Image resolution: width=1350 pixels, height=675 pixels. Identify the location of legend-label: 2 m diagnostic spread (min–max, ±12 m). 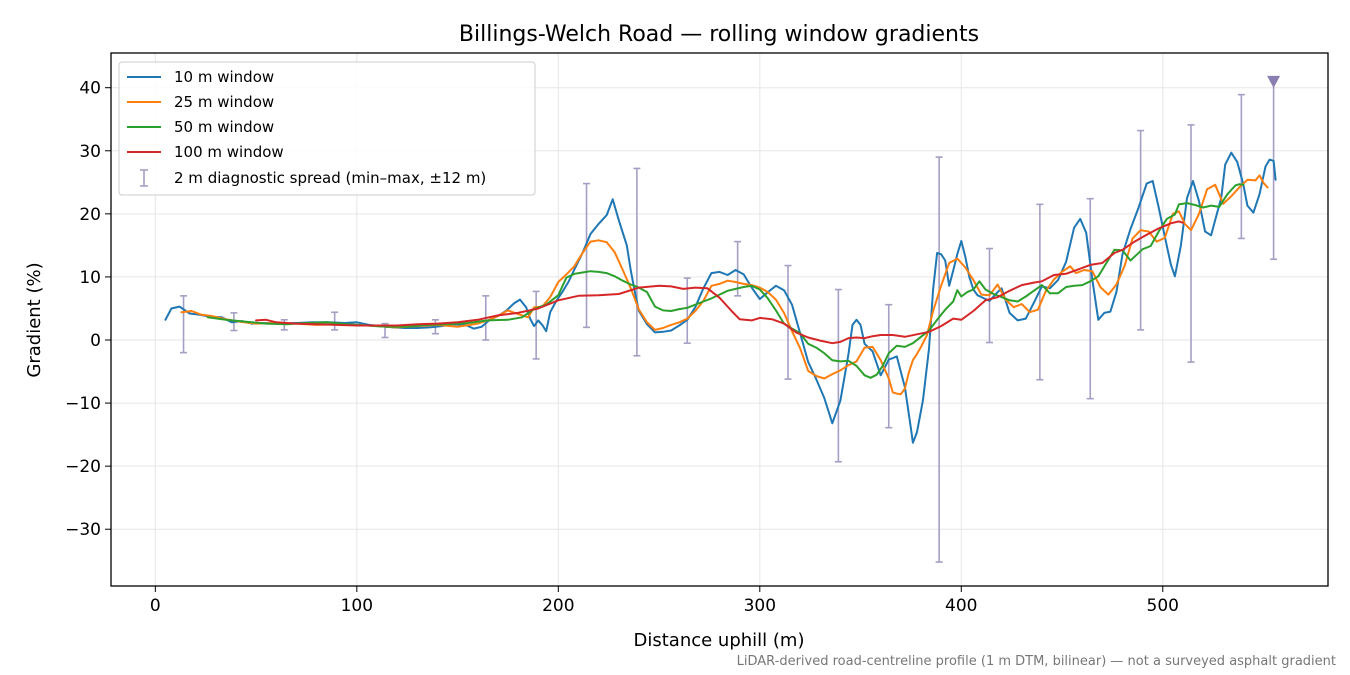
(330, 178).